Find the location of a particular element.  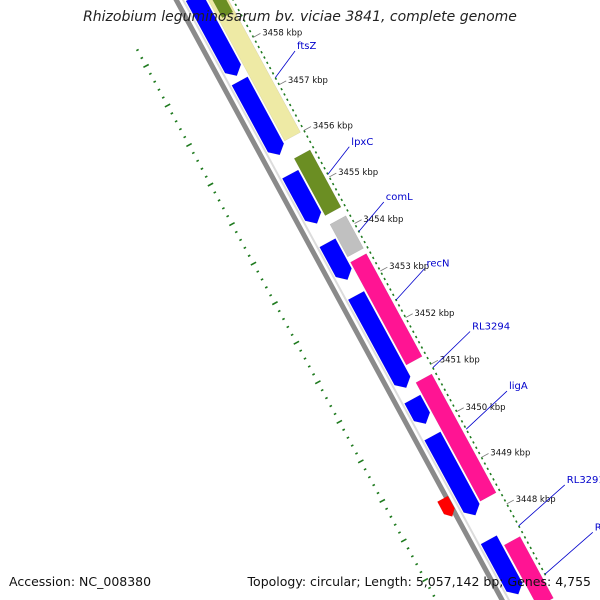

accession-value: NC_008380 is located at coordinates (115, 581).